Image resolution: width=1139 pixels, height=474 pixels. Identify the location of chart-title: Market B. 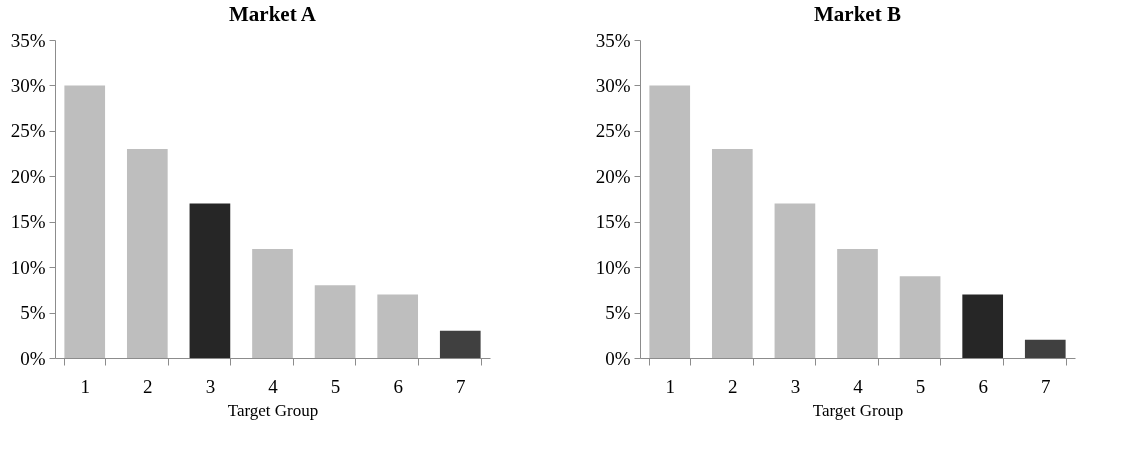
(857, 14).